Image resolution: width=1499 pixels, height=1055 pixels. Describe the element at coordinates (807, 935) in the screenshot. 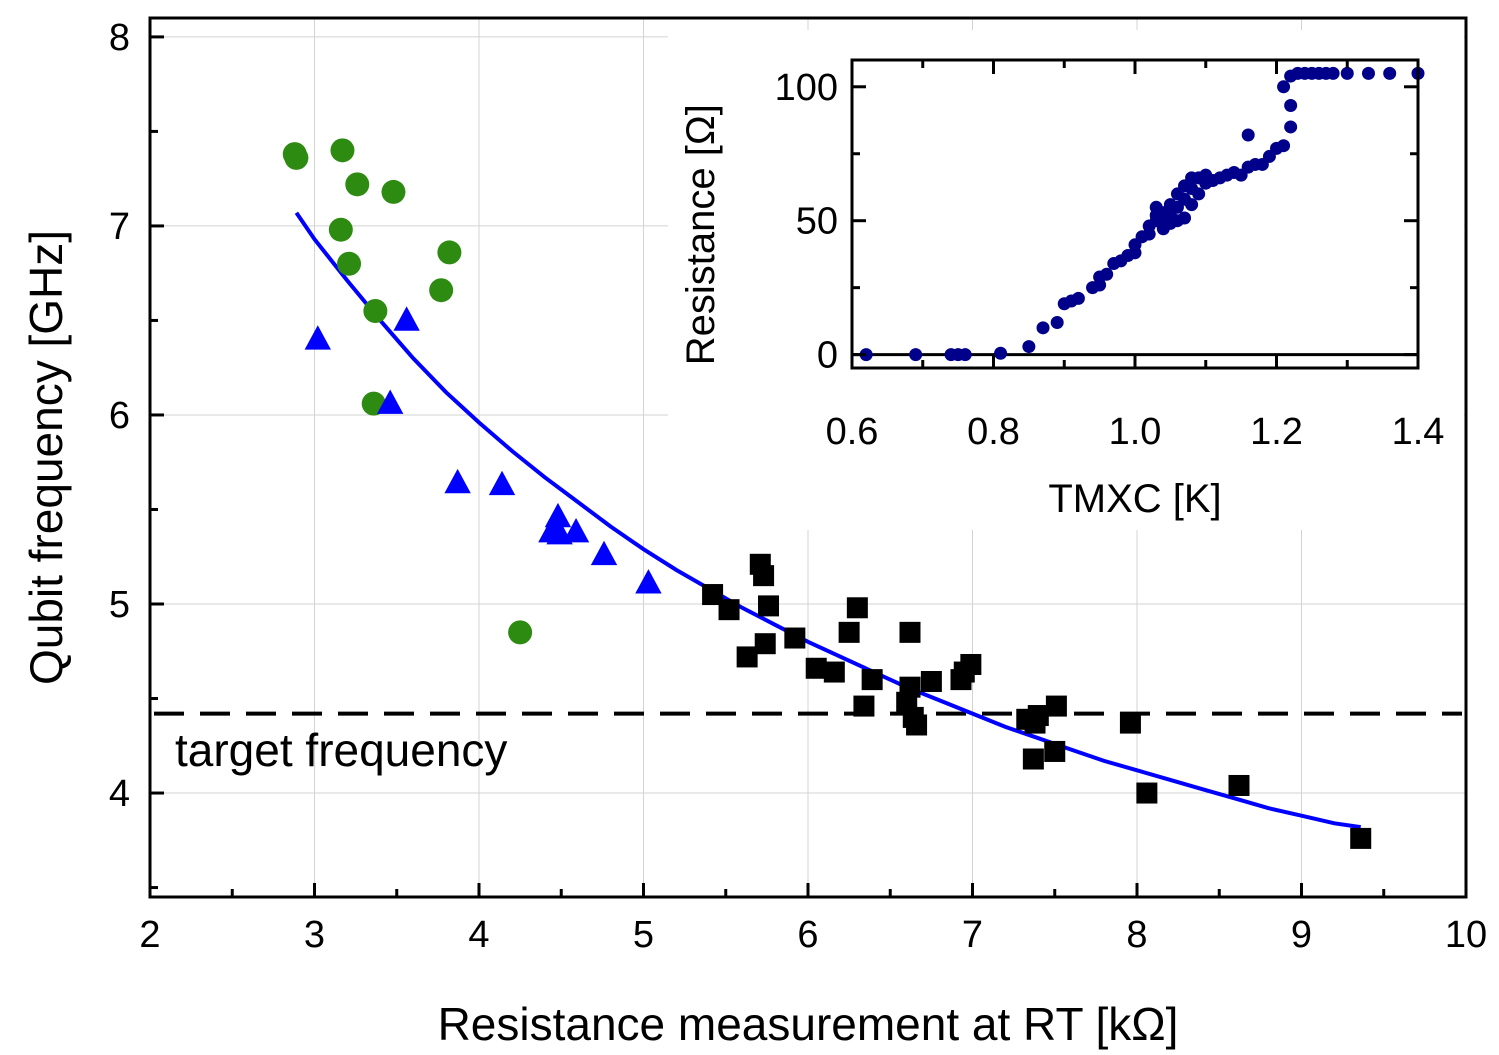

I see `x-tick-label: 6` at that location.